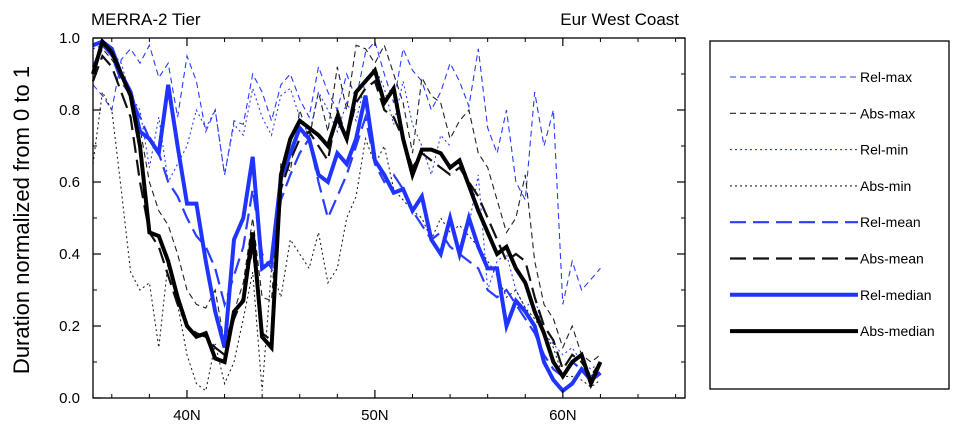  Describe the element at coordinates (890, 222) in the screenshot. I see `legend-label-rel-mean: Rel-mean` at that location.